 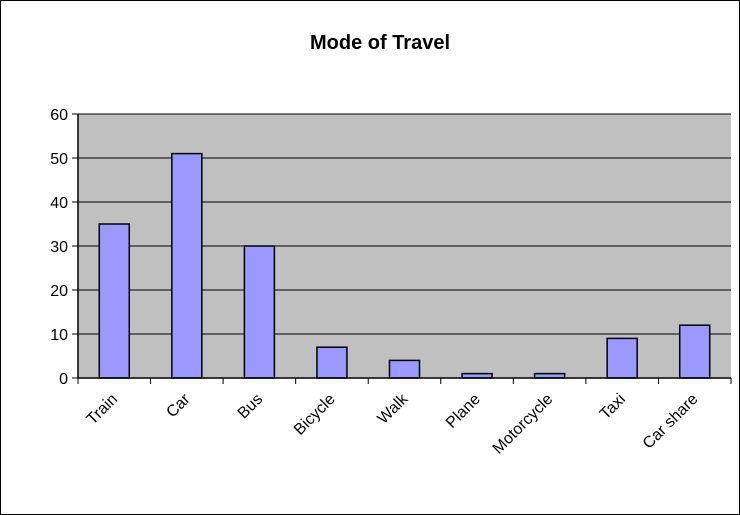 What do you see at coordinates (114, 301) in the screenshot?
I see `bar-train` at bounding box center [114, 301].